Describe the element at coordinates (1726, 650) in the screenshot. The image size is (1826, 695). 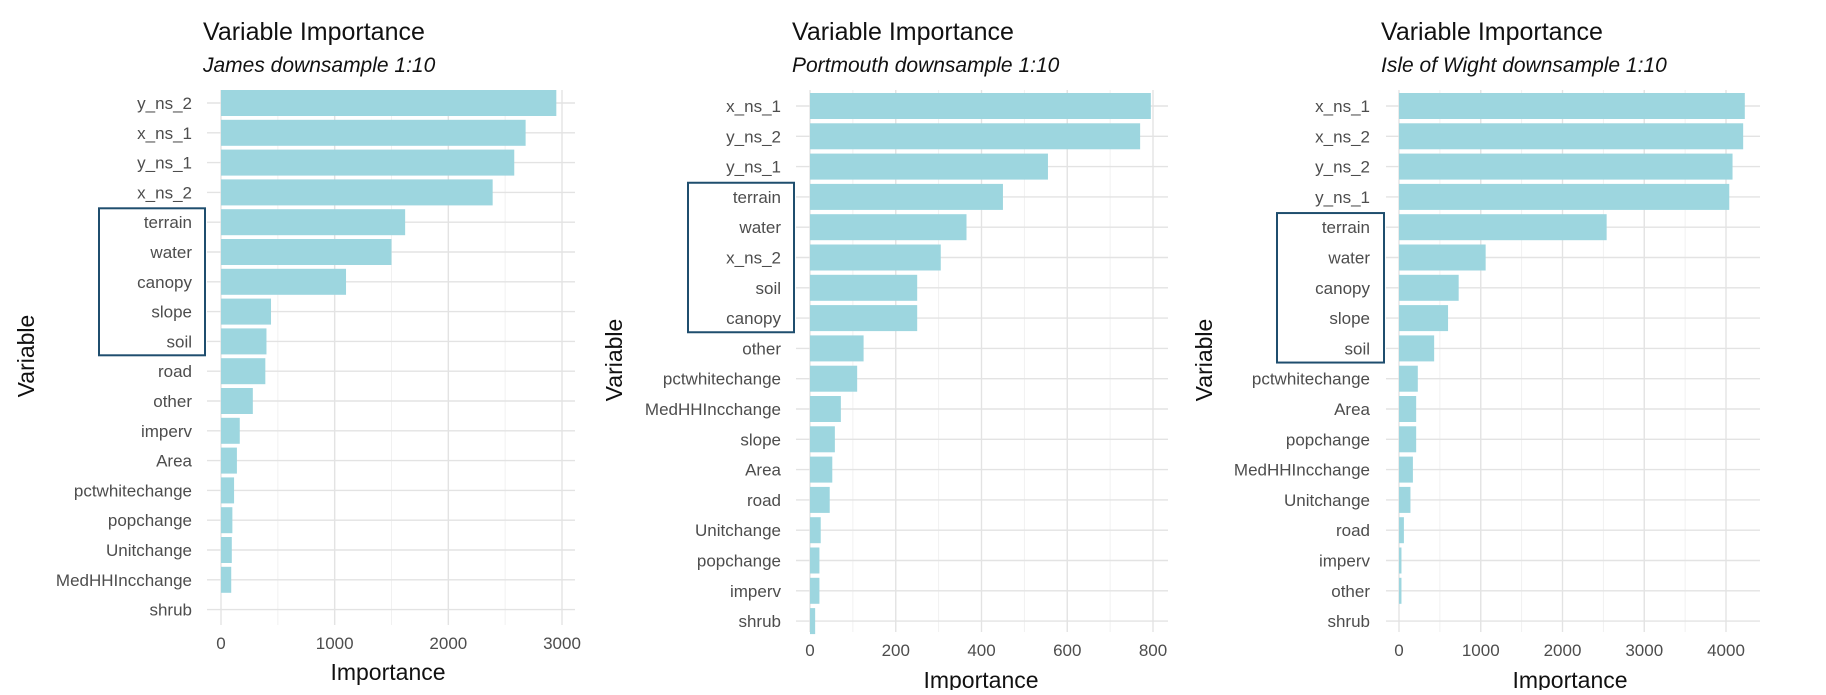
I see `x-tick-label: 4000` at that location.